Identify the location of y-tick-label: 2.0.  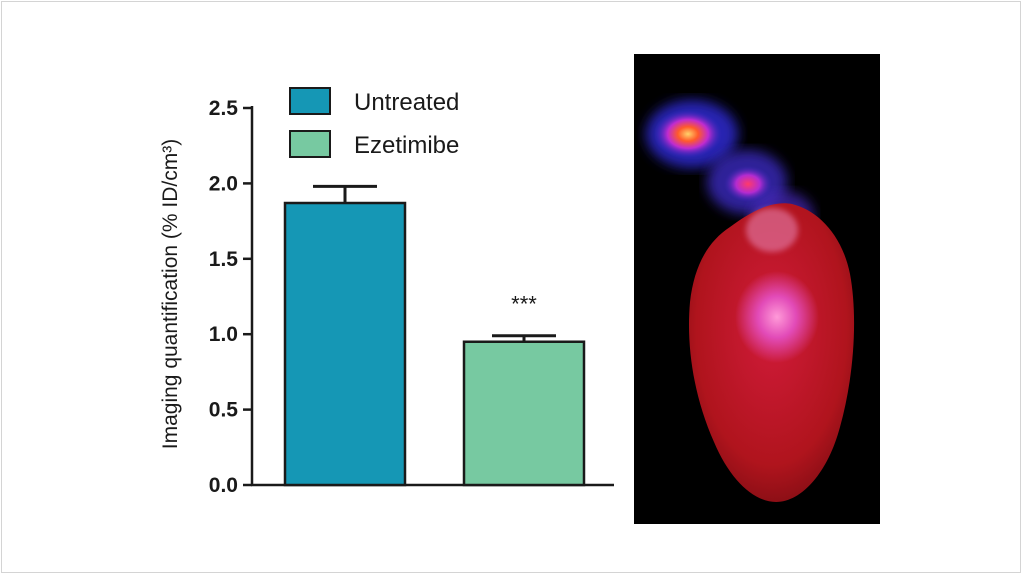
(223, 183).